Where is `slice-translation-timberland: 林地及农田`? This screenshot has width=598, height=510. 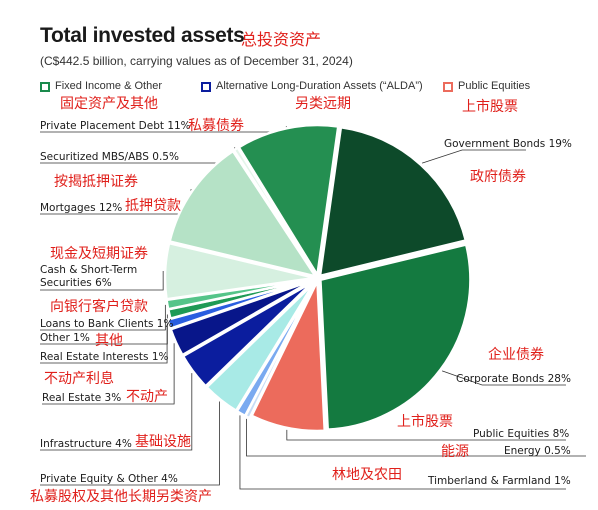
slice-translation-timberland: 林地及农田 is located at coordinates (367, 475).